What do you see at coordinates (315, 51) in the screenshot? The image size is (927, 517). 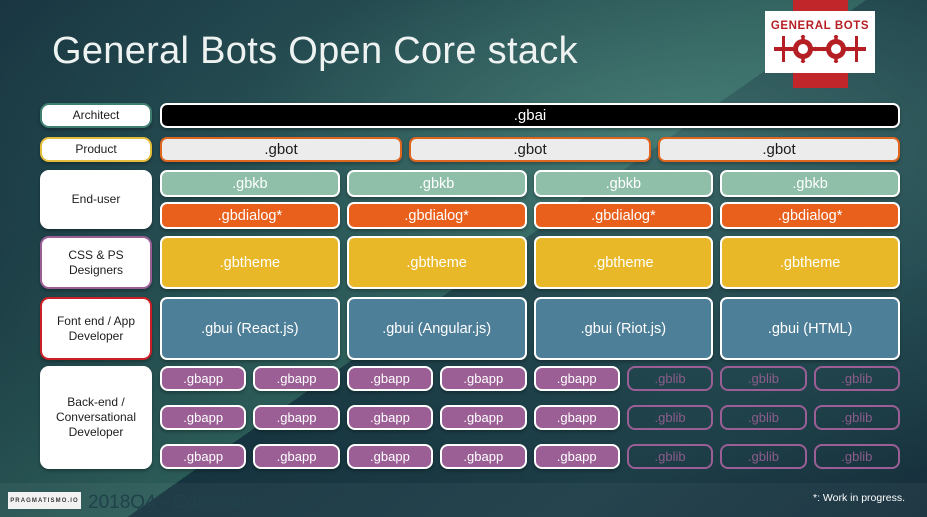 I see `page-title: General Bots Open Core stack` at bounding box center [315, 51].